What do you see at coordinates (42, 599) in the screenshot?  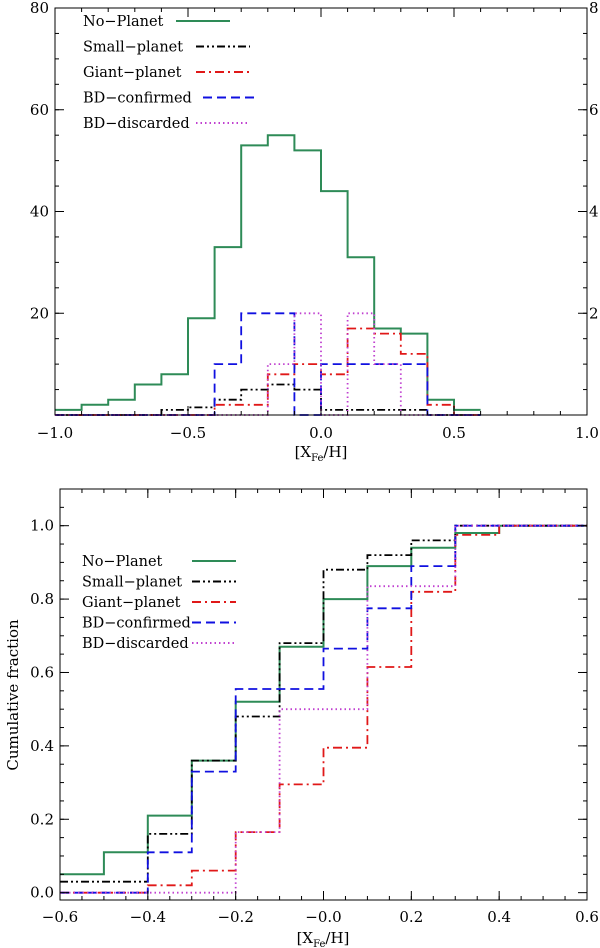 I see `y-tick-label-bottom: 0.8` at bounding box center [42, 599].